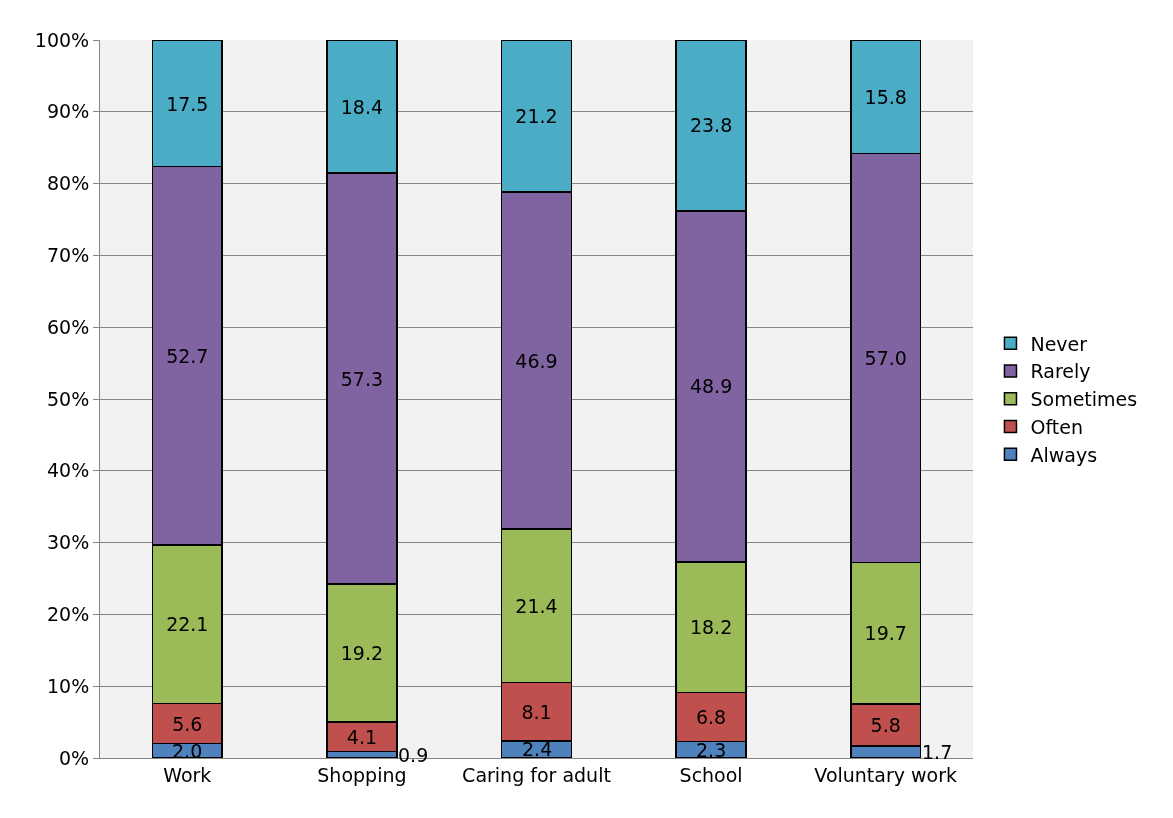 Image resolution: width=1173 pixels, height=818 pixels. Describe the element at coordinates (536, 774) in the screenshot. I see `x-tick-label: Caring for adult` at that location.